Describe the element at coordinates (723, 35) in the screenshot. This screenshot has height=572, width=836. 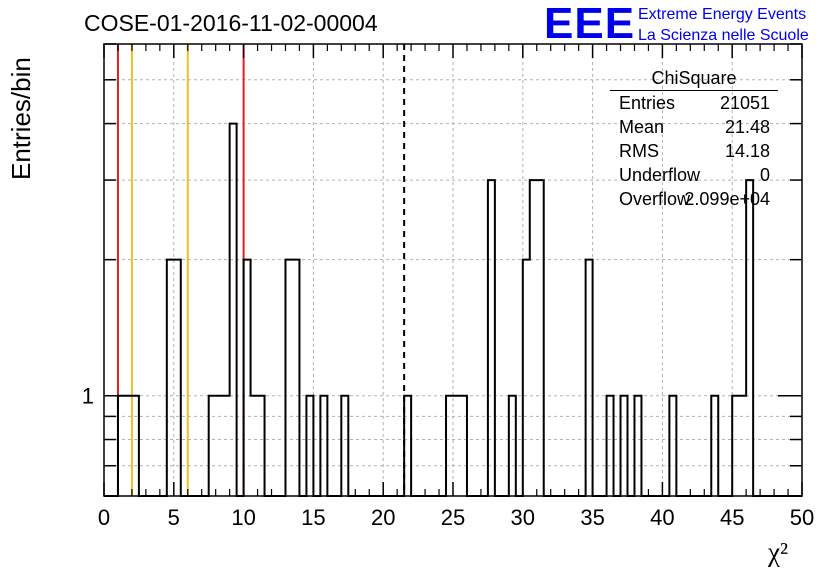
I see `logo-line-2: La Scienza nelle Scuole` at that location.